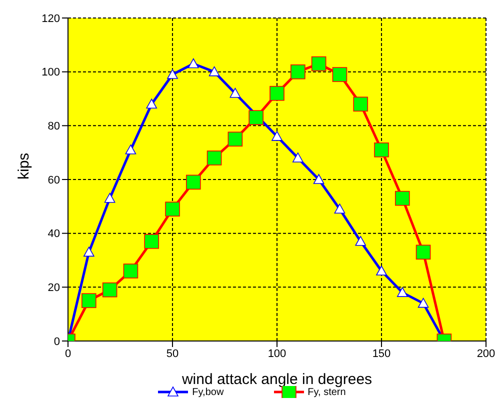 This screenshot has height=418, width=503. What do you see at coordinates (381, 354) in the screenshot?
I see `x-tick-label: 150` at bounding box center [381, 354].